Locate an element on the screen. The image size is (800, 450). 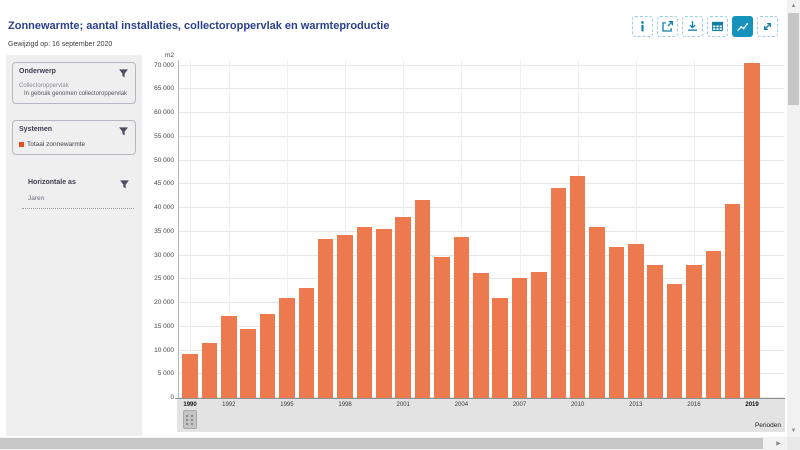
y-tick-label: 50 000 is located at coordinates (164, 160).